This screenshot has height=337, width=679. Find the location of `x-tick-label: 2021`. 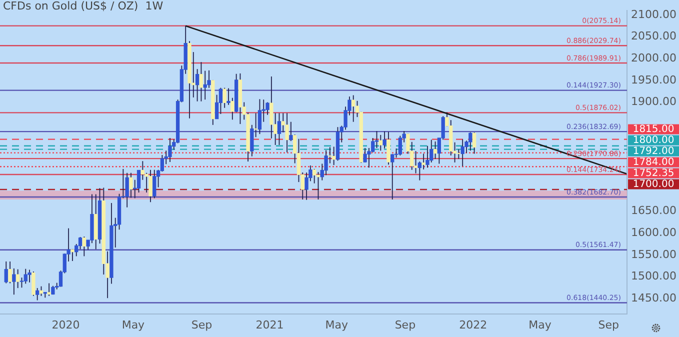

x-tick-label: 2021 is located at coordinates (270, 325).